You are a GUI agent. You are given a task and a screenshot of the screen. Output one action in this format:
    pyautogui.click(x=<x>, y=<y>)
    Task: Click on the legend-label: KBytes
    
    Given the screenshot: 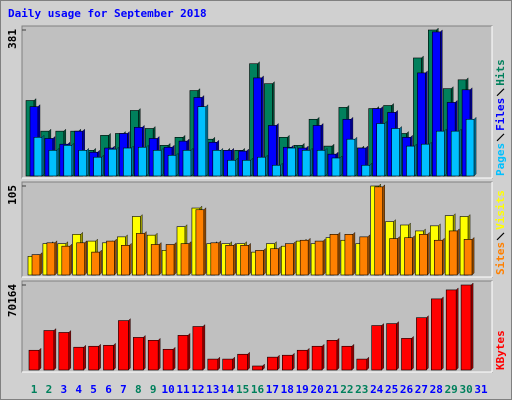 What is the action you would take?
    pyautogui.click(x=500, y=350)
    